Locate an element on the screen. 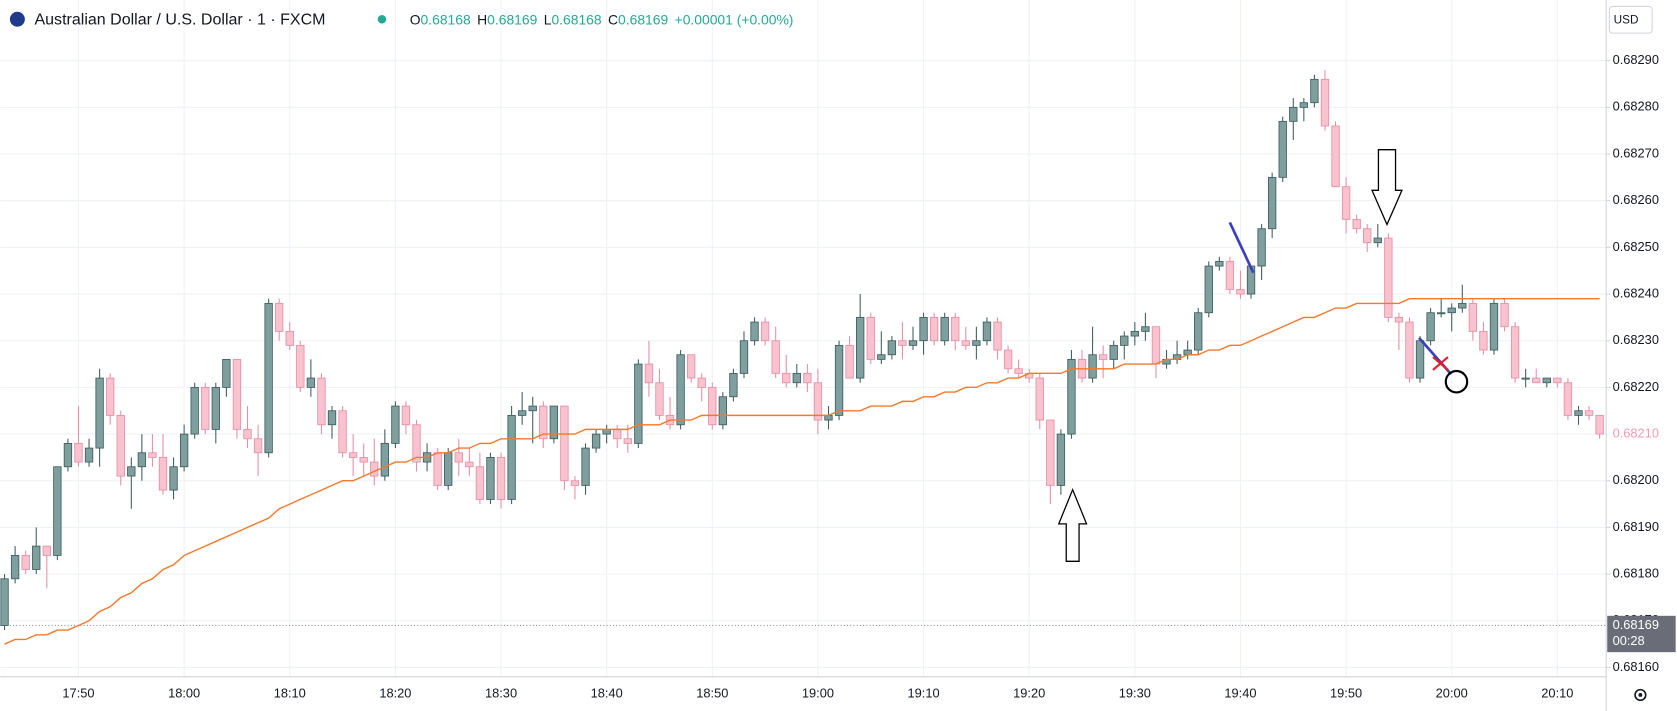  close-label: 0.68210 is located at coordinates (1636, 432).